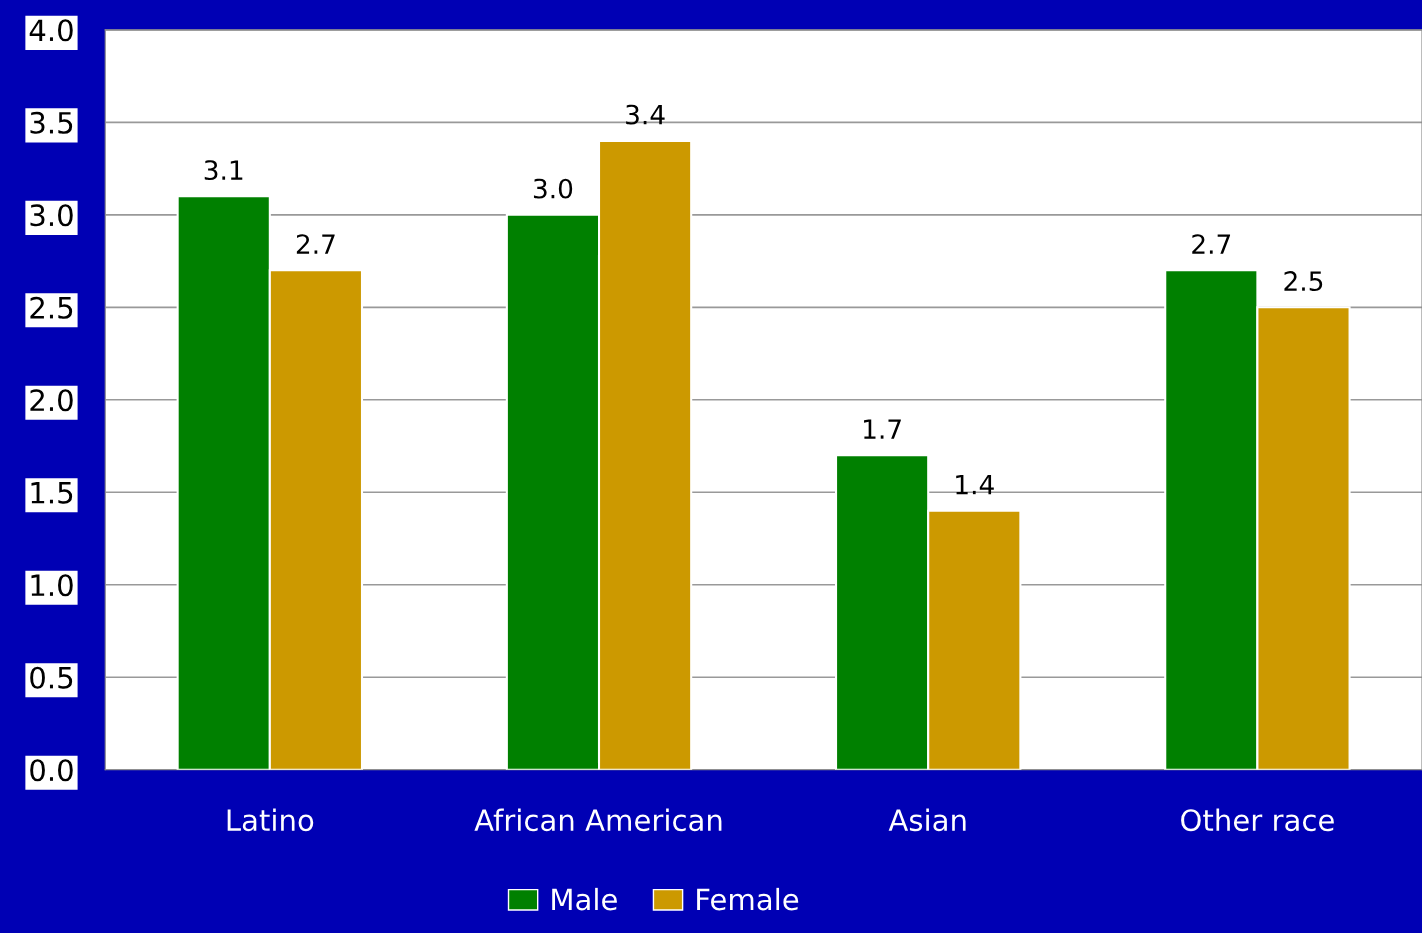 The image size is (1422, 933). Describe the element at coordinates (51, 677) in the screenshot. I see `y-tick-label: 0.5` at that location.